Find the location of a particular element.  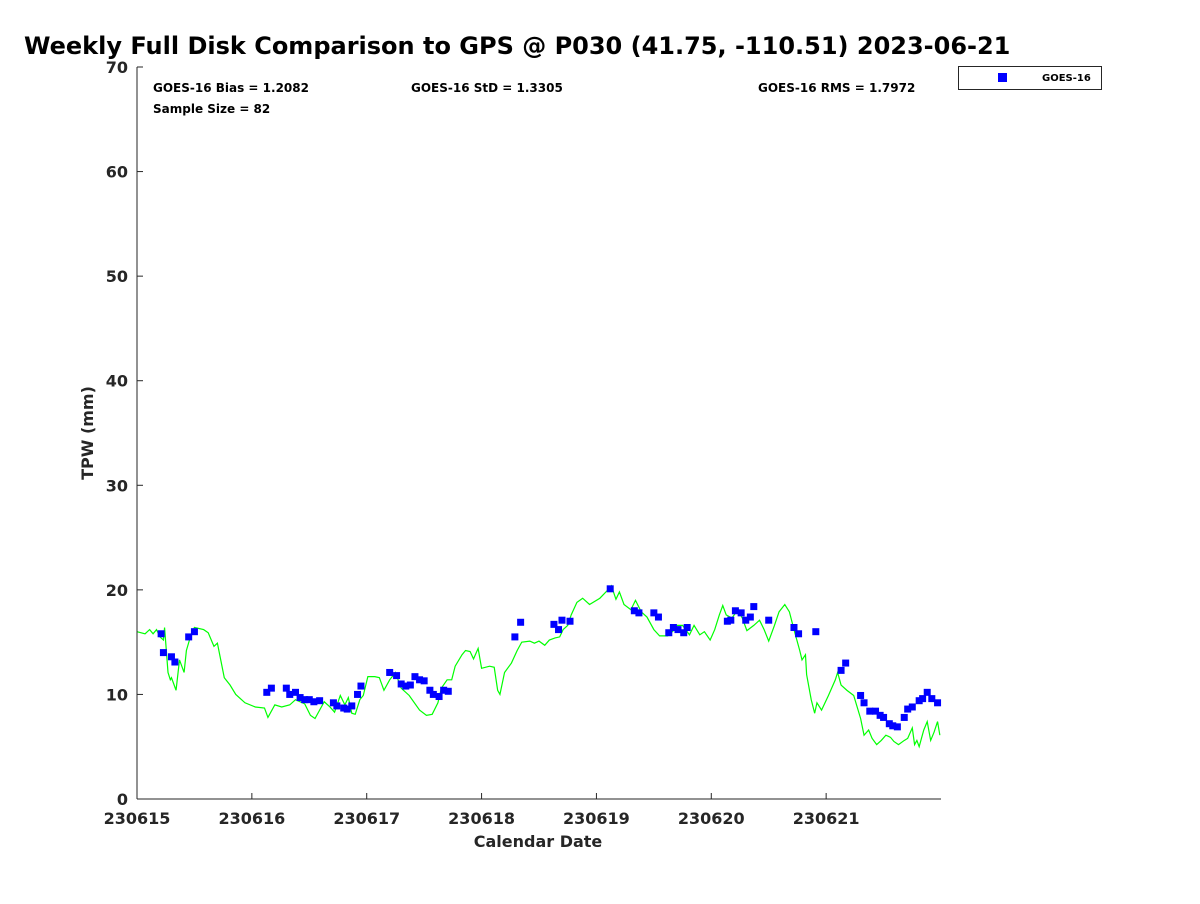

gps-series-line is located at coordinates (538, 666).